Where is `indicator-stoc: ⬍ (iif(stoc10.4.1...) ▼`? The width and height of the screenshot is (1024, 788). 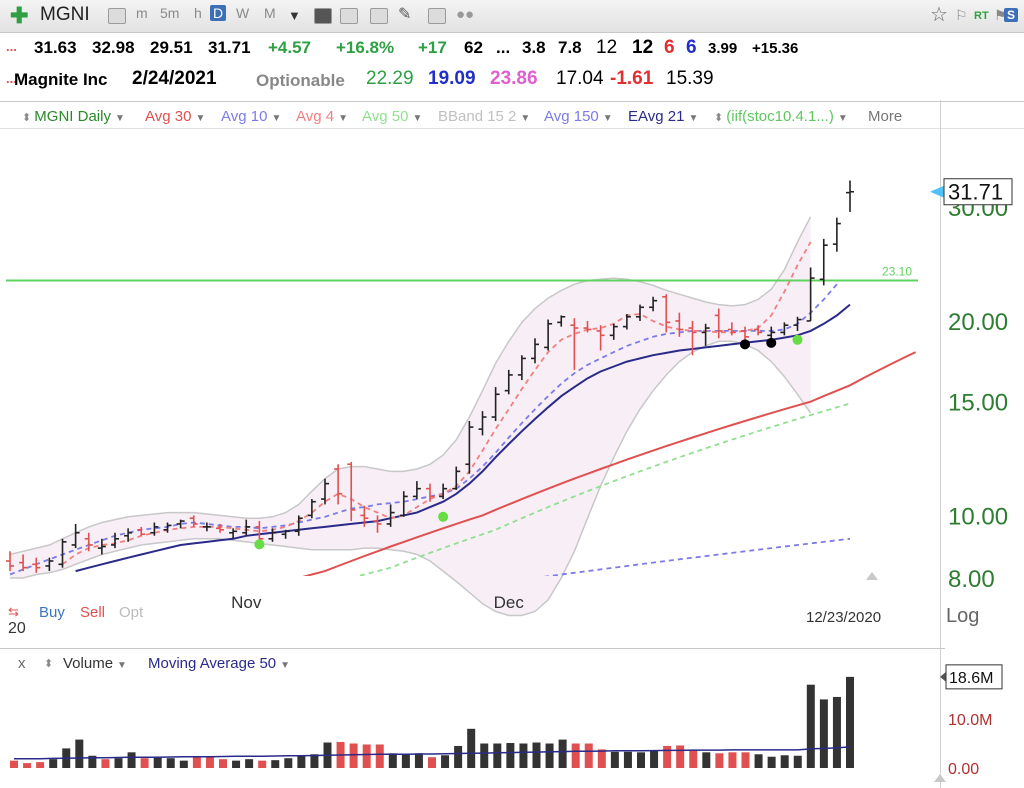
indicator-stoc: ⬍ (iif(stoc10.4.1...) ▼ is located at coordinates (781, 116).